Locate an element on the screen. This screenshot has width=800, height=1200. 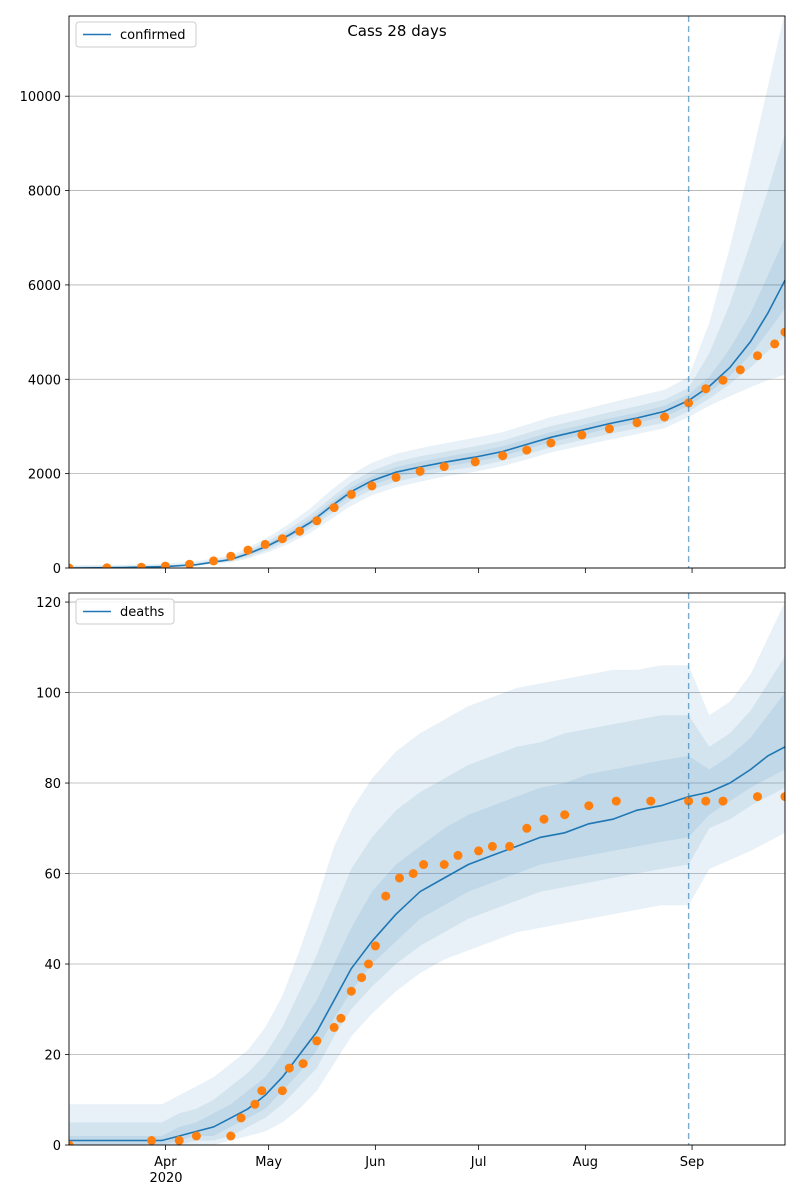
x-tick-label: Sep is located at coordinates (692, 1162).